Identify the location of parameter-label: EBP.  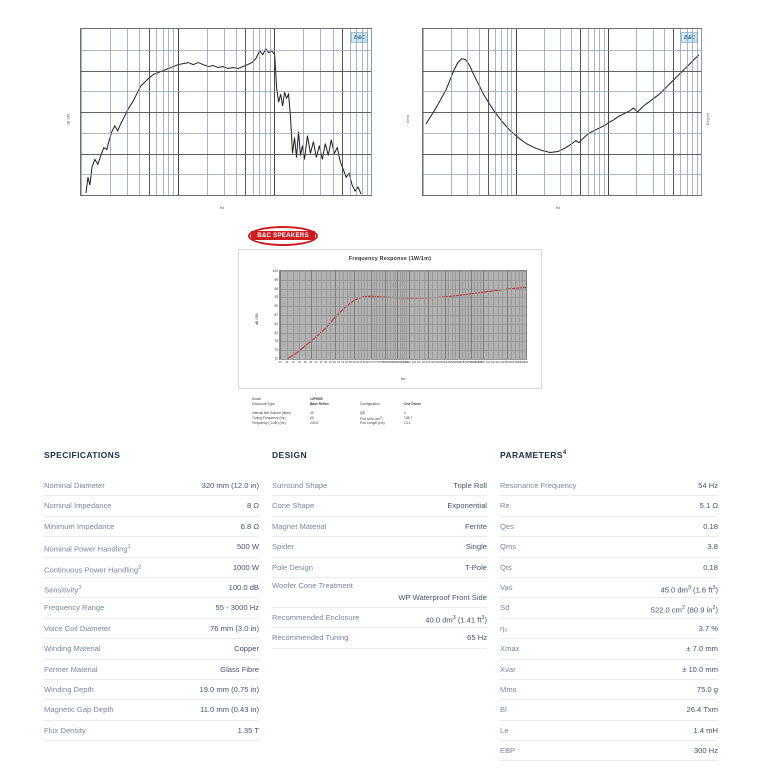
(508, 751).